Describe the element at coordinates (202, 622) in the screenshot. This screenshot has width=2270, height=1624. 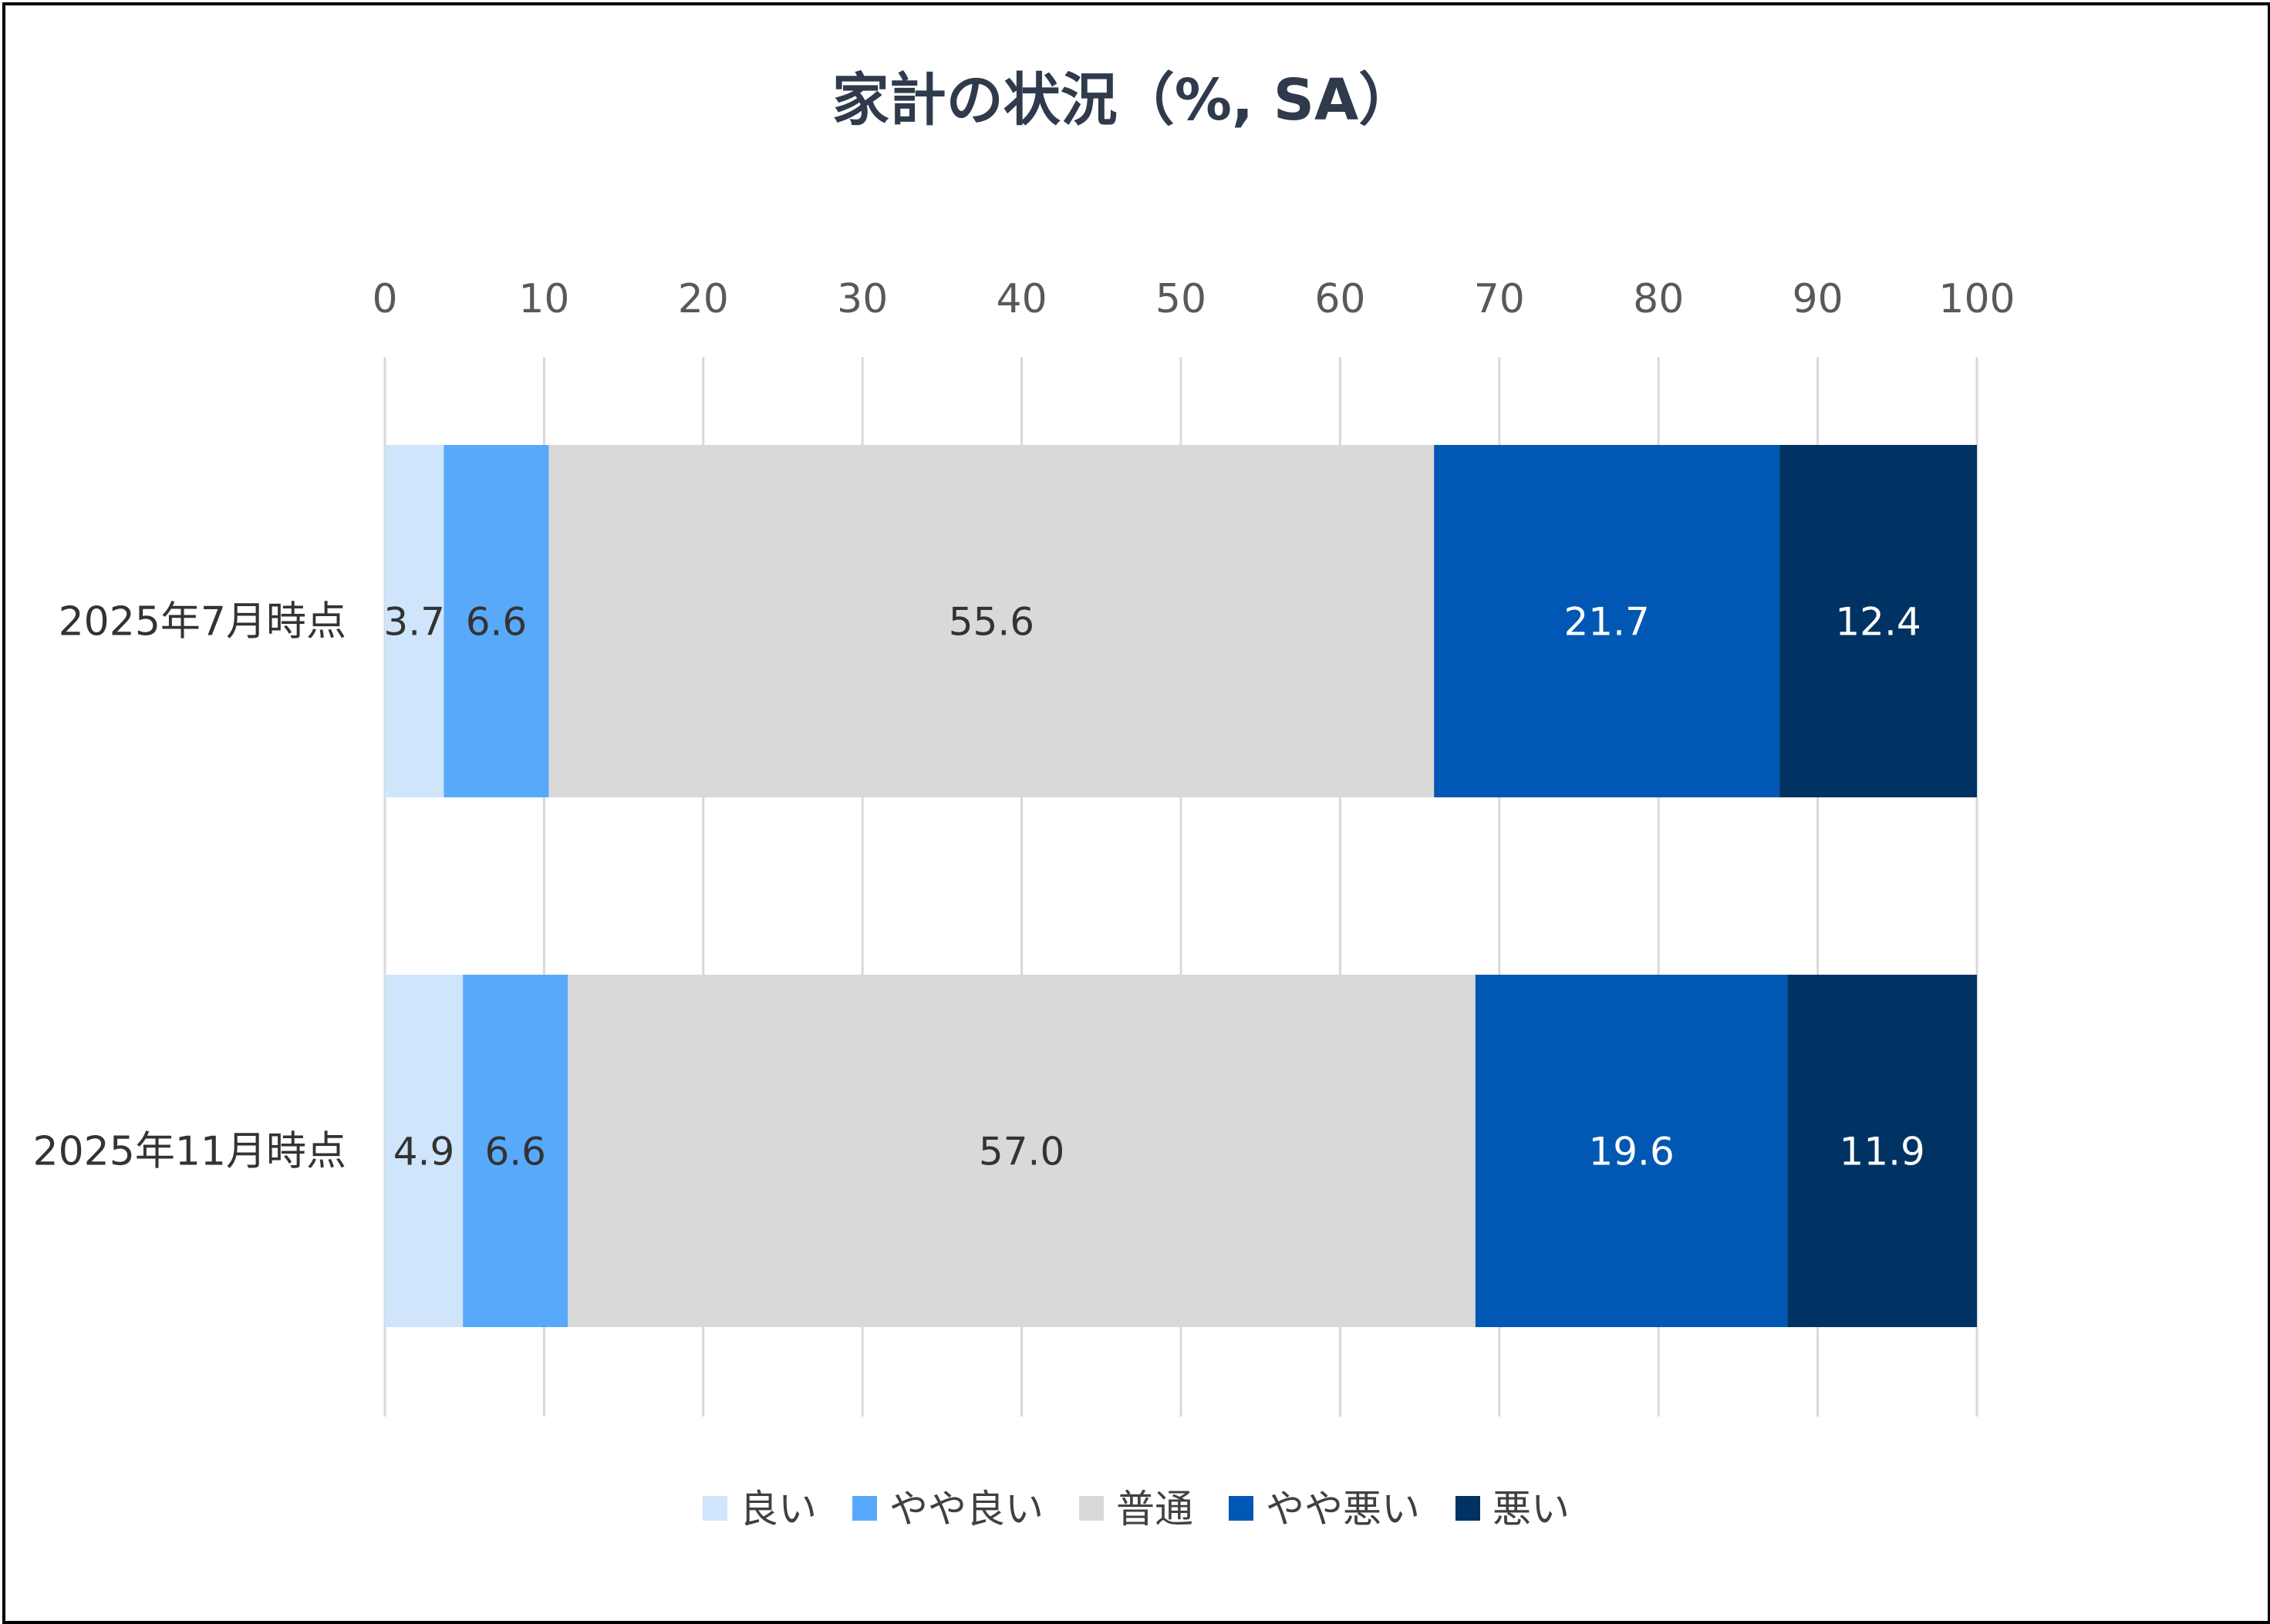
I see `category-label: 2025年7月時点` at that location.